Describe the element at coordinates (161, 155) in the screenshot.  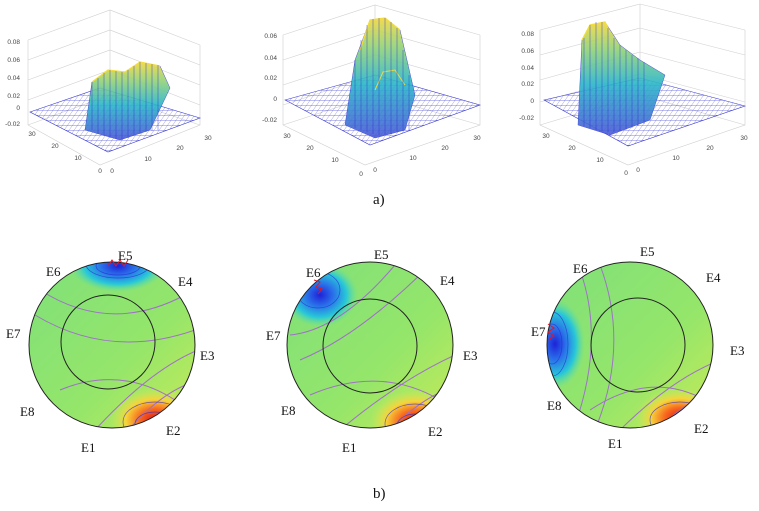
I see `x-tick-labels: 0 10 20 30` at that location.